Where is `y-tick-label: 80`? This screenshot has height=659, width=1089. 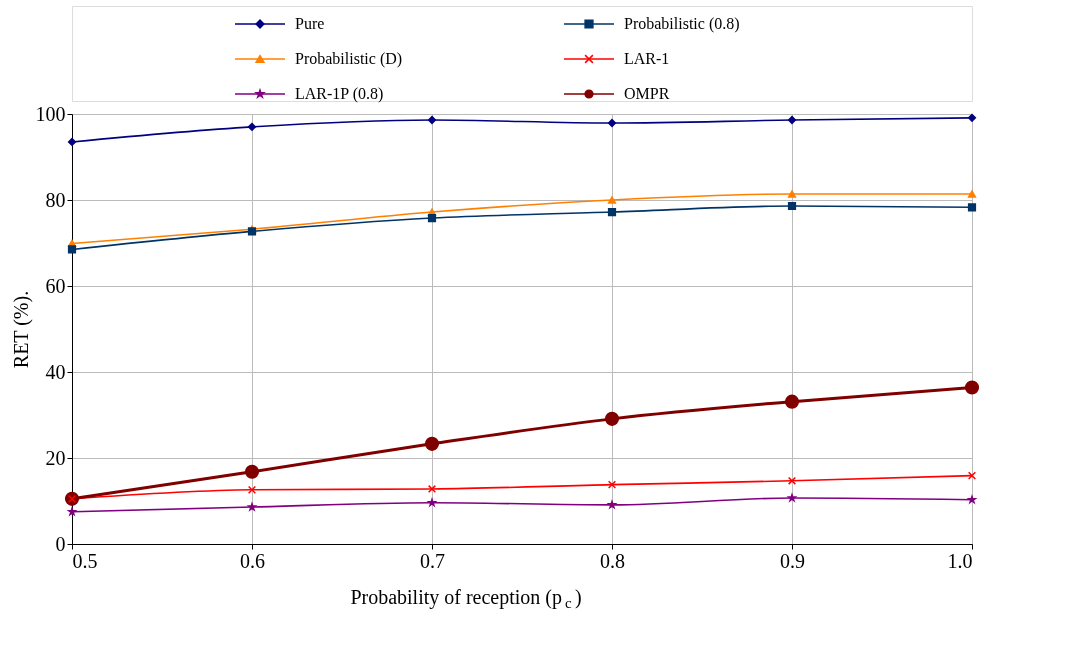 y-tick-label: 80 is located at coordinates (55, 199).